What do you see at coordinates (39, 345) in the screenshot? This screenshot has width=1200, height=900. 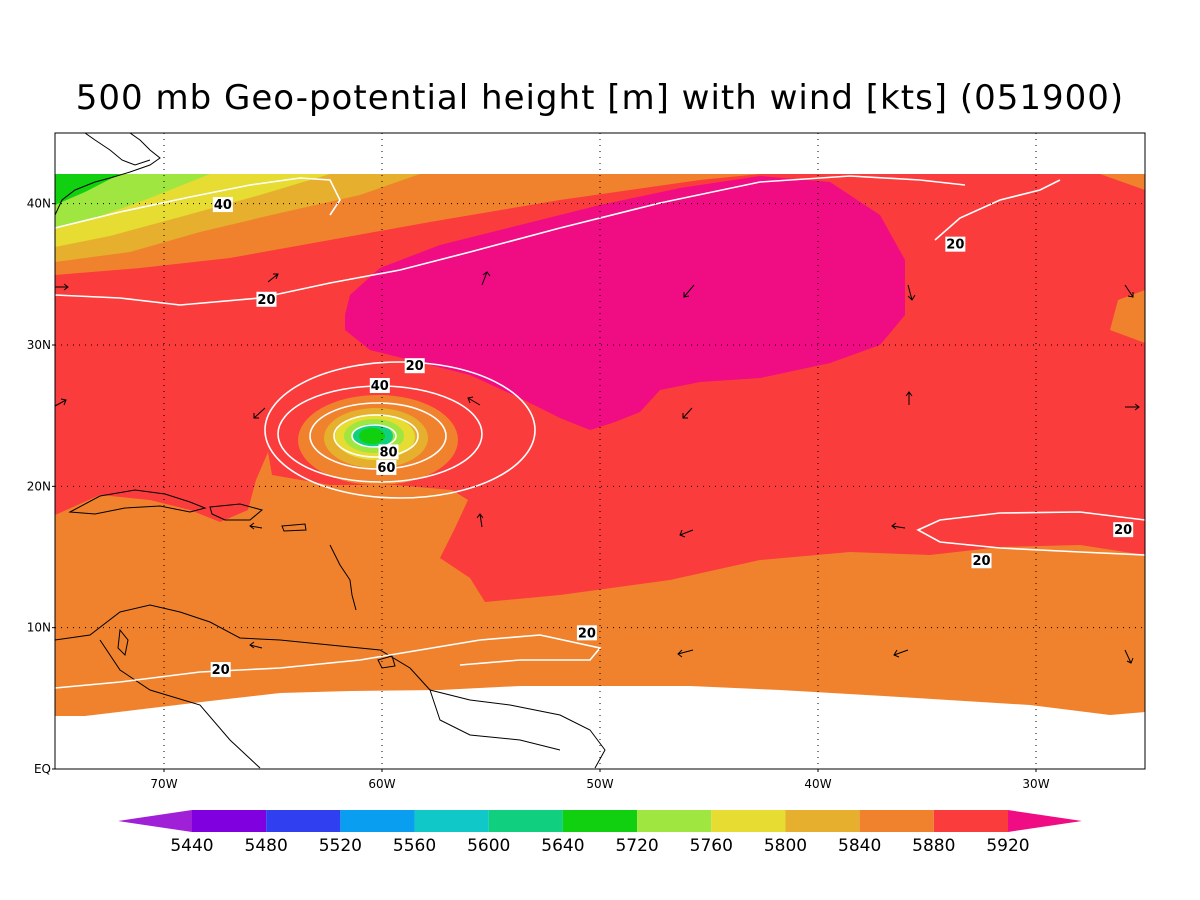 I see `latitude-label: 30N` at bounding box center [39, 345].